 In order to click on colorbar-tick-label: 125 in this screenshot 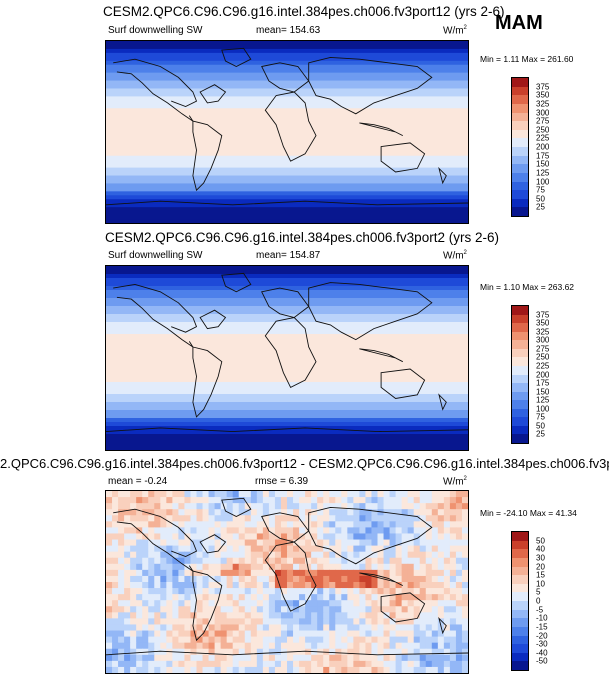, I will do `click(543, 400)`.